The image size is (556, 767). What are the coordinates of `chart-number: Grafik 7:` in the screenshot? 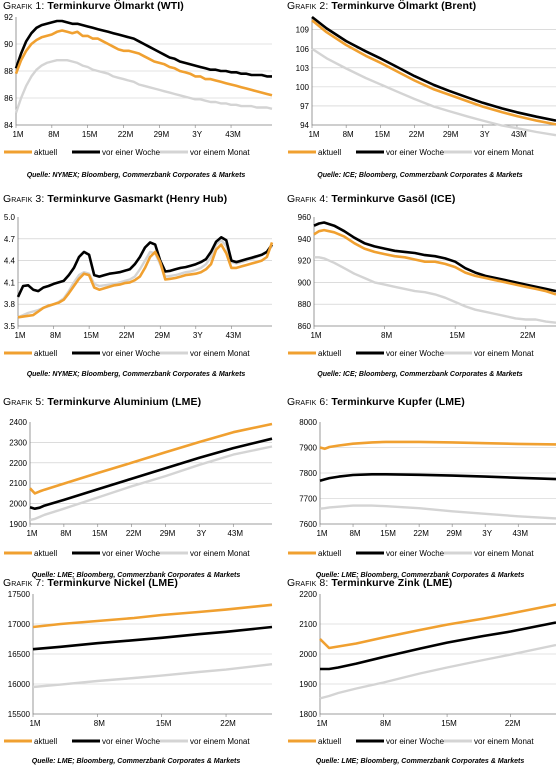 It's located at (24, 583).